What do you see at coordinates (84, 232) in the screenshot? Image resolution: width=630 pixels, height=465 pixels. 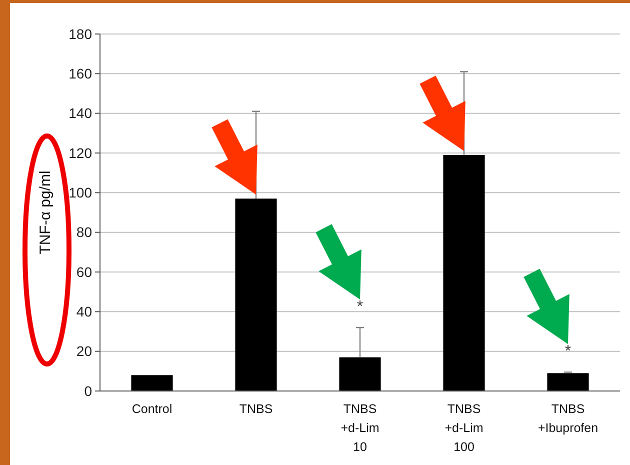 I see `y-tick-label: 80` at bounding box center [84, 232].